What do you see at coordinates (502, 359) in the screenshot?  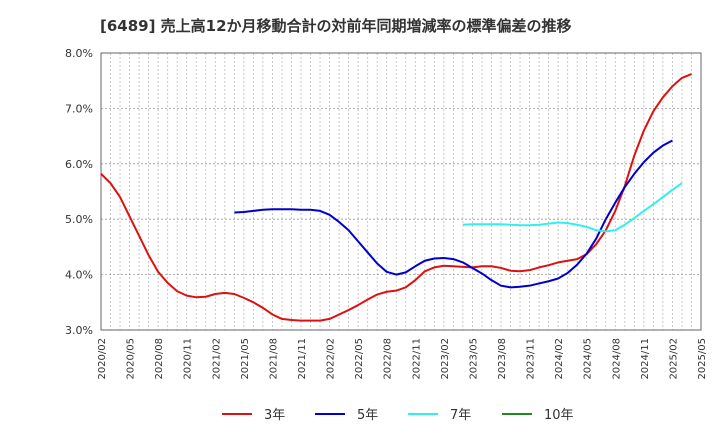 I see `x-tick-label: 2023/08` at bounding box center [502, 359].